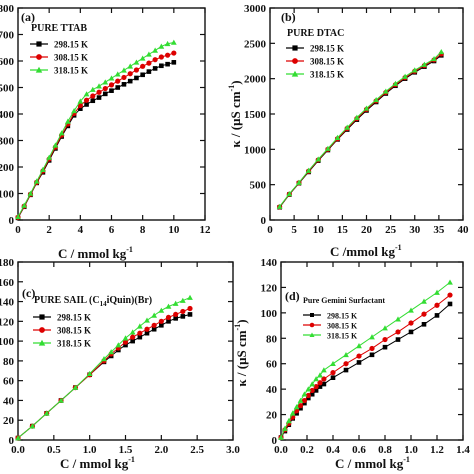  Describe the element at coordinates (315, 33) in the screenshot. I see `panel-title: PURE DTAC` at that location.